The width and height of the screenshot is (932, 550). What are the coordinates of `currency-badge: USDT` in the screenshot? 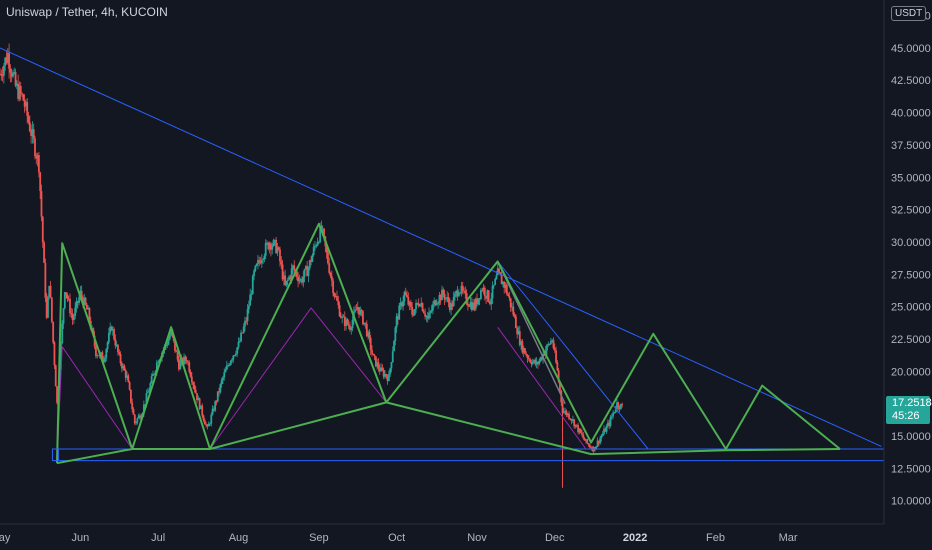 It's located at (909, 13).